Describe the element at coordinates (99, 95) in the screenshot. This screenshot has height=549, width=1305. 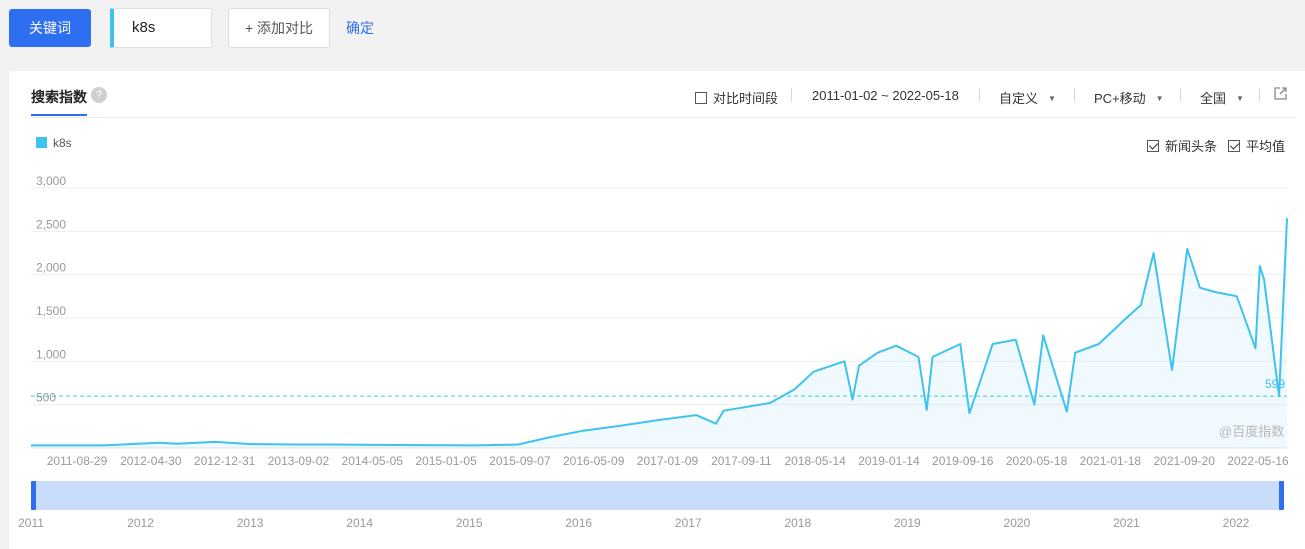
I see `help-icon: ?` at that location.